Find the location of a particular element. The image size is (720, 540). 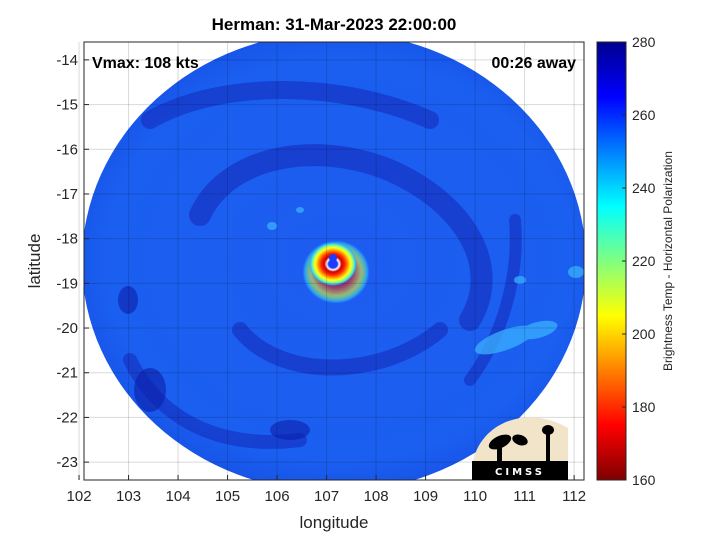

y-axis-ticks: -14 -15 -16 -17 -18 -19 -20 -21 -22 -23 is located at coordinates (72, 261).